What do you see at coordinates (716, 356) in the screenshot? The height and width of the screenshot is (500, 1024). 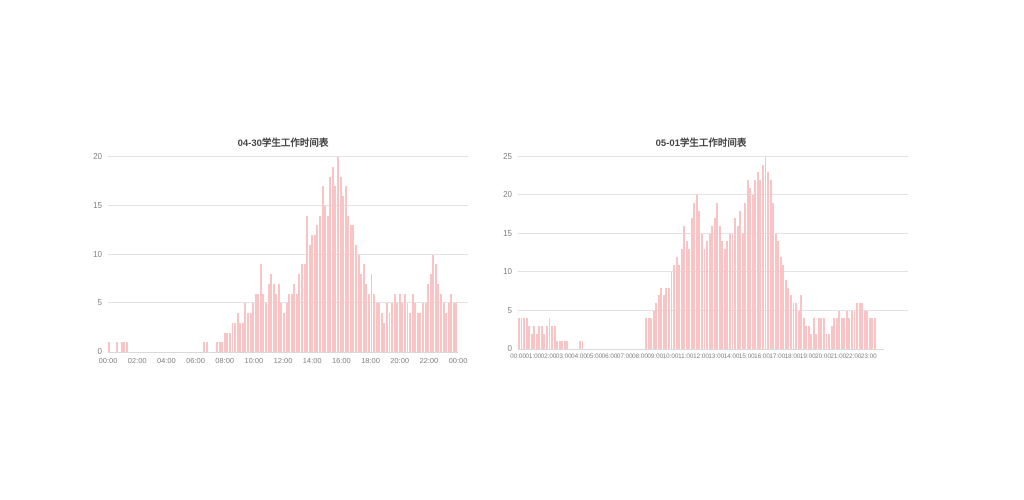 I see `x-tick-label: 13:00` at bounding box center [716, 356].